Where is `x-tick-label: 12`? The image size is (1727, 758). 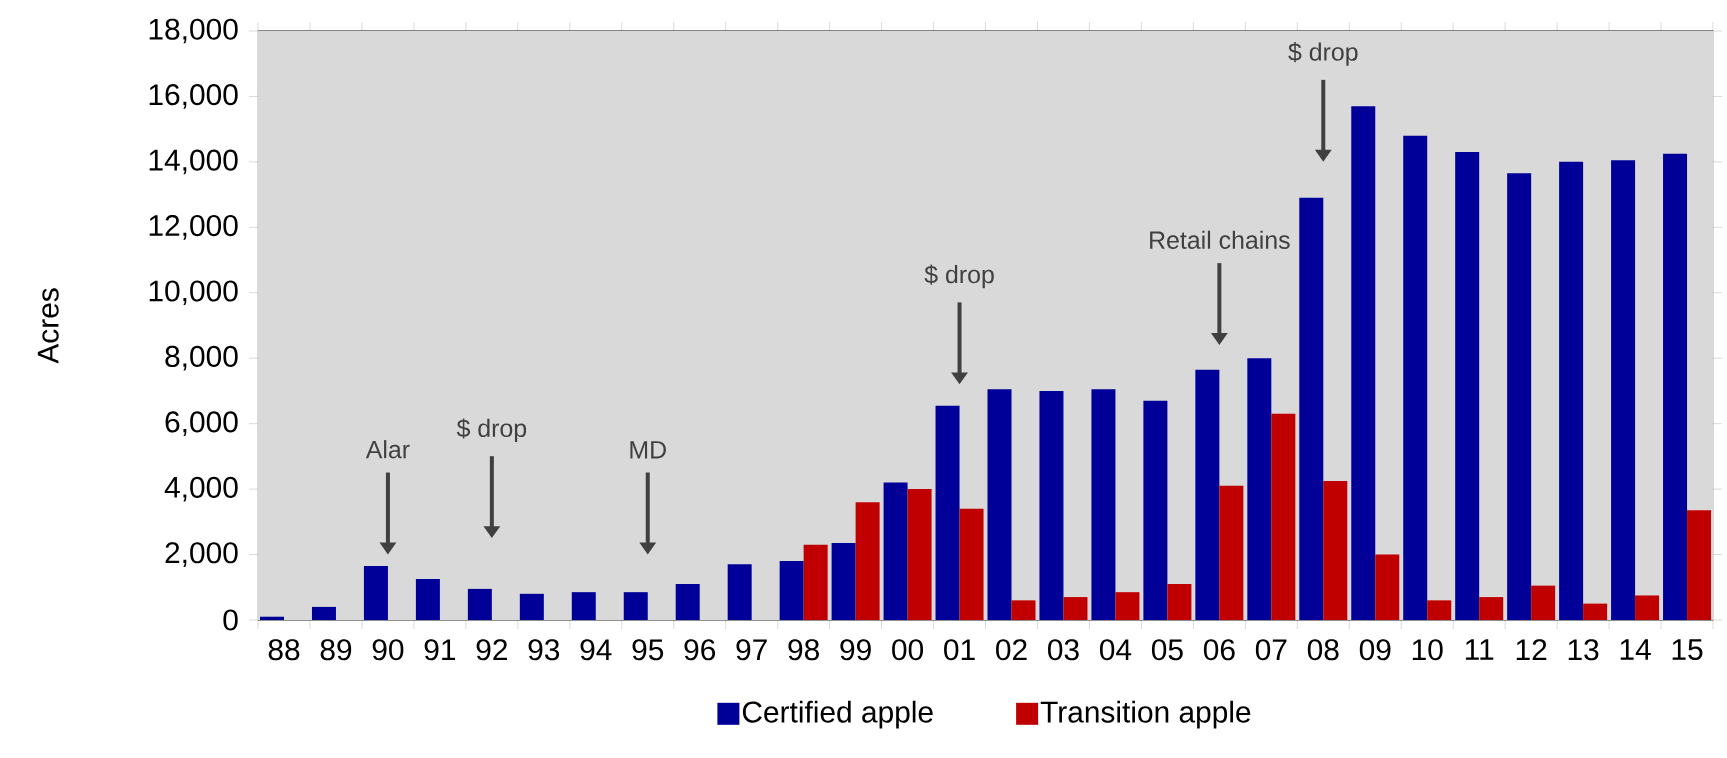 x-tick-label: 12 is located at coordinates (1531, 650).